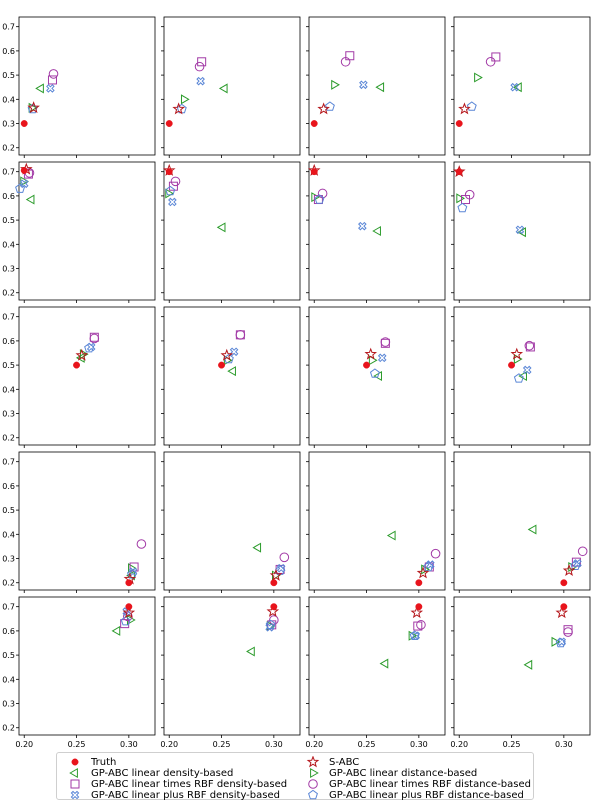  I want to click on legend-item: GP-ABC linear density-based, so click(149, 773).